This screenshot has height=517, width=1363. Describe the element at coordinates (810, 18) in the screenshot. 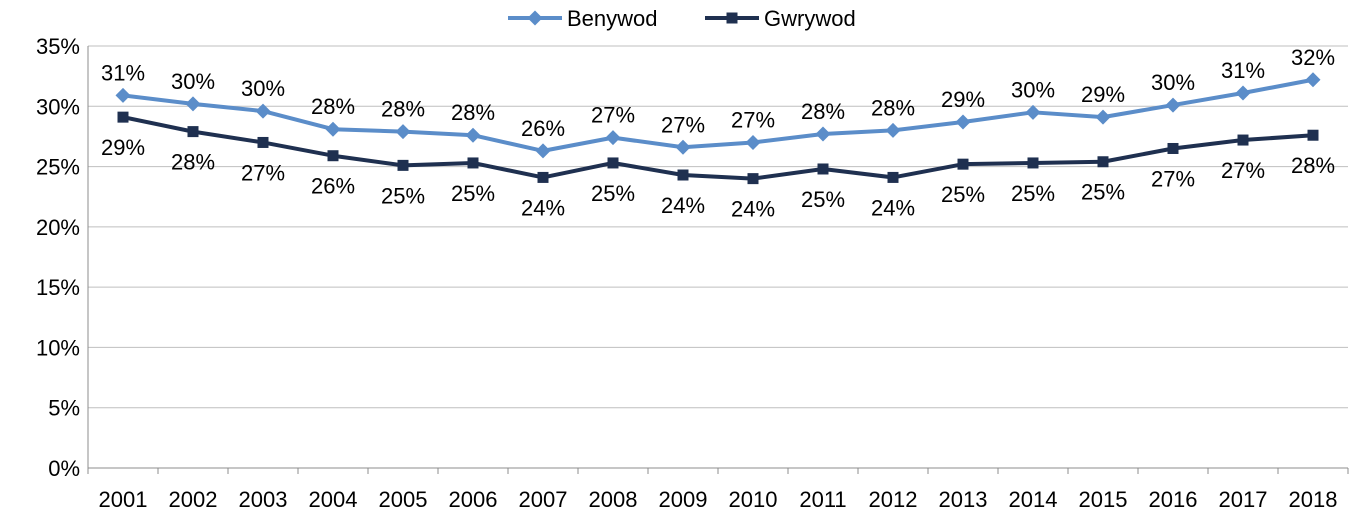

I see `legend-label: Gwrywod` at that location.